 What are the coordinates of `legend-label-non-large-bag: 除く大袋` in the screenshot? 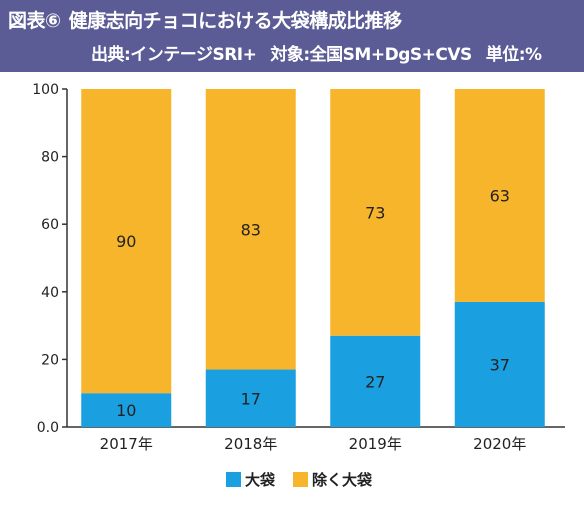 It's located at (342, 480).